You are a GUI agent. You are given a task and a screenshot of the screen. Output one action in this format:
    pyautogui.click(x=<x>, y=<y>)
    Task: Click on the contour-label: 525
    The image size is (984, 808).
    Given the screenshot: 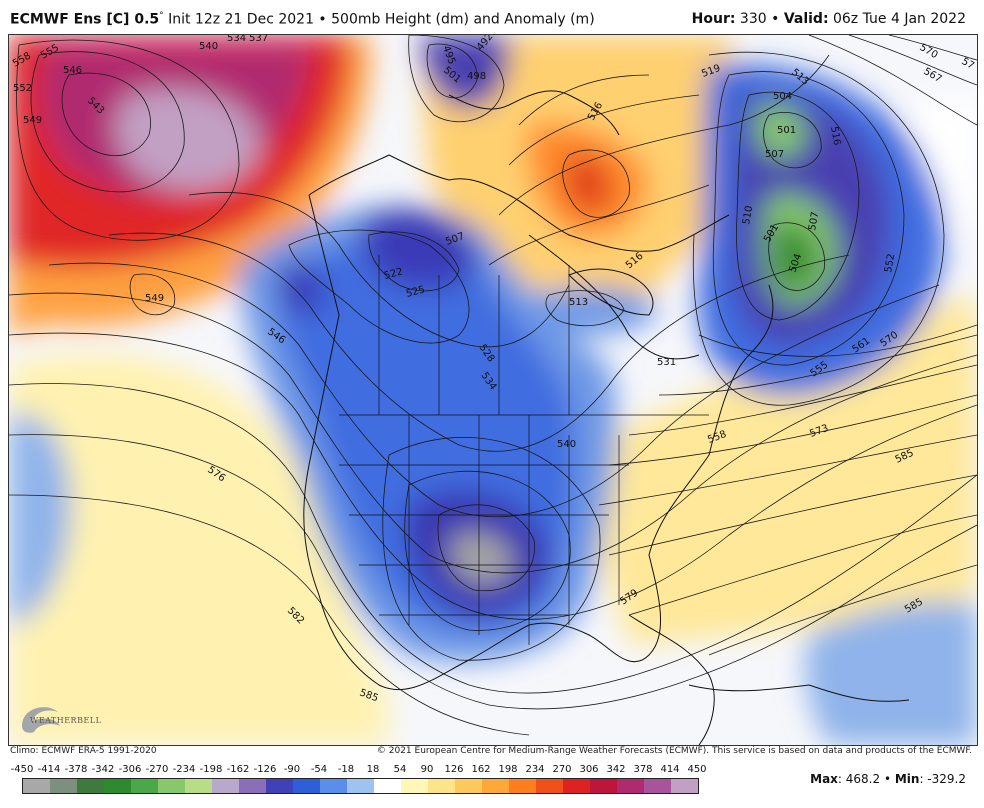 What is the action you would take?
    pyautogui.click(x=415, y=292)
    